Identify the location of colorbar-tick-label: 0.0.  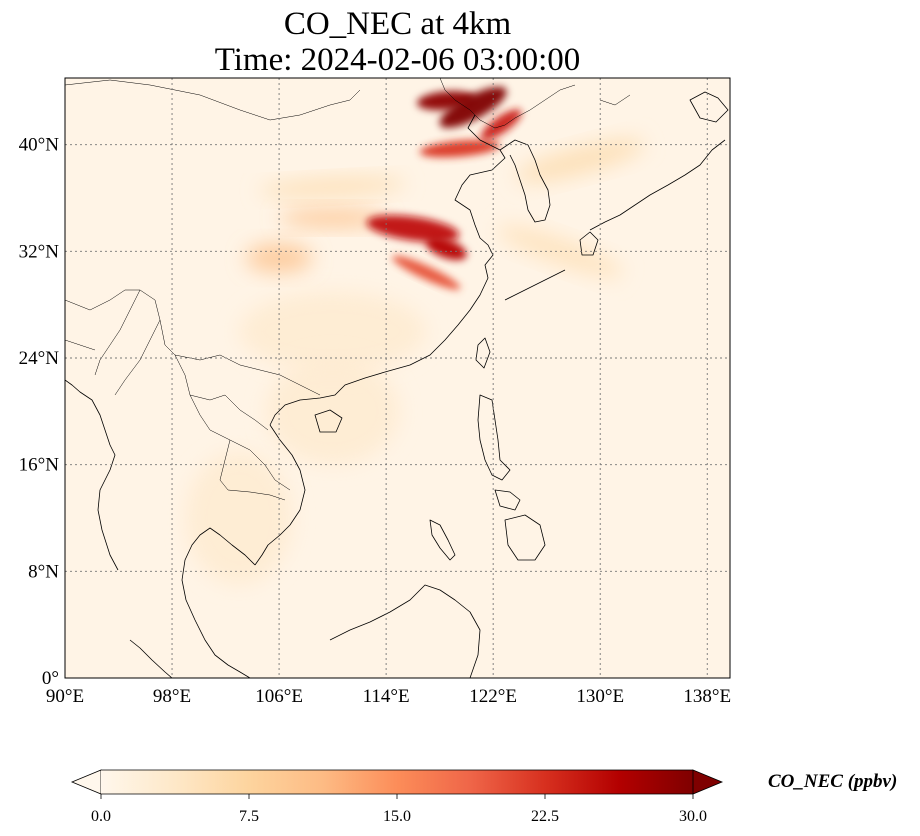
(101, 816).